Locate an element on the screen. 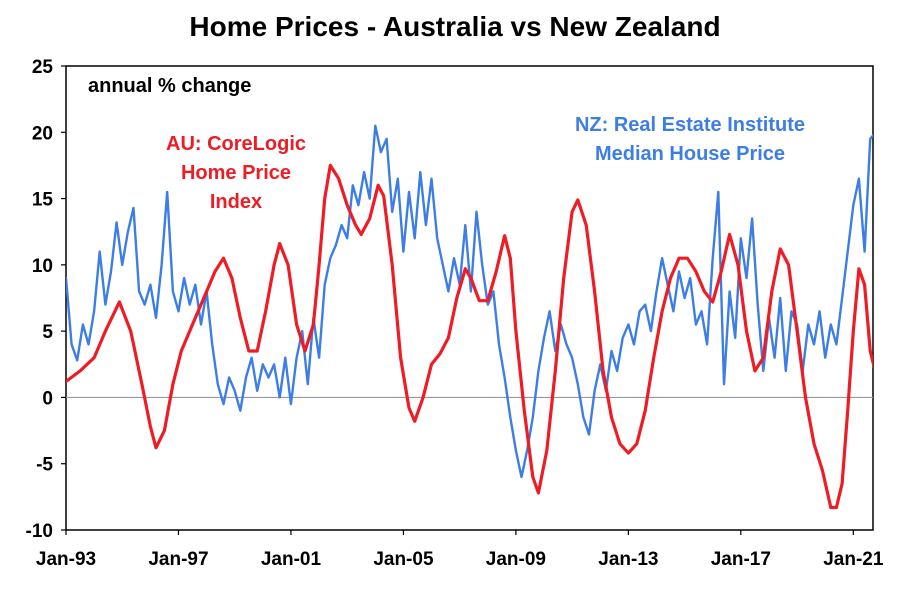 The height and width of the screenshot is (590, 910). y-tick-label: 15 is located at coordinates (43, 200).